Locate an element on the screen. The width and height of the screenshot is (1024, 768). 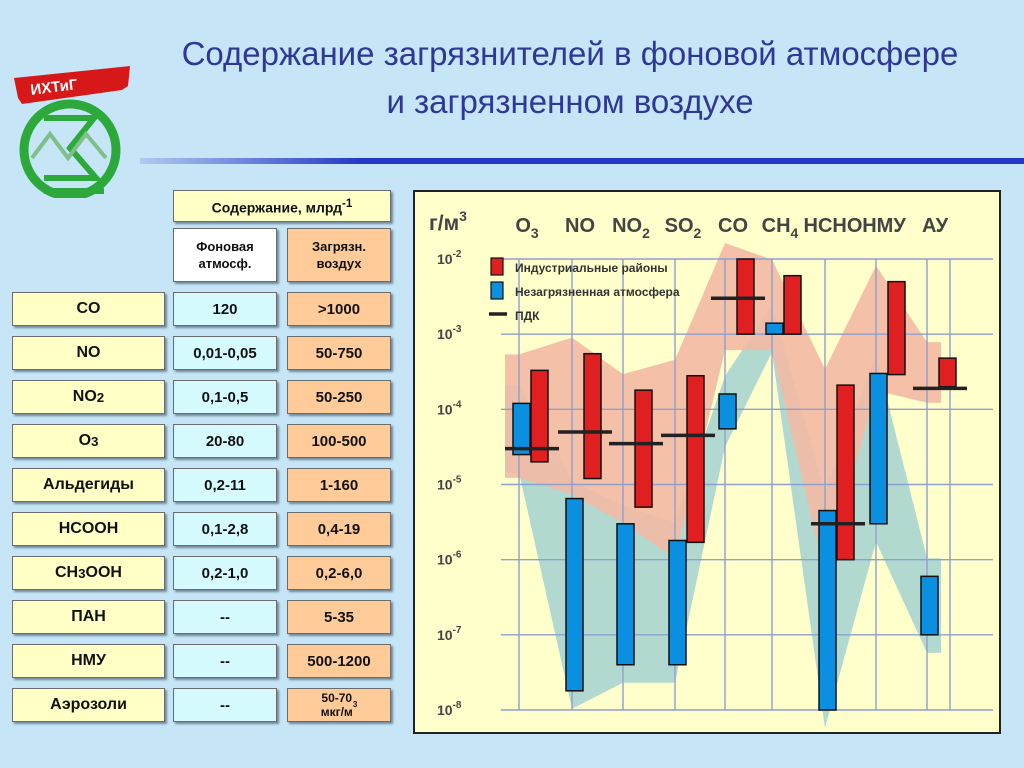
table-cell-polluted: 1-160 is located at coordinates (339, 485).